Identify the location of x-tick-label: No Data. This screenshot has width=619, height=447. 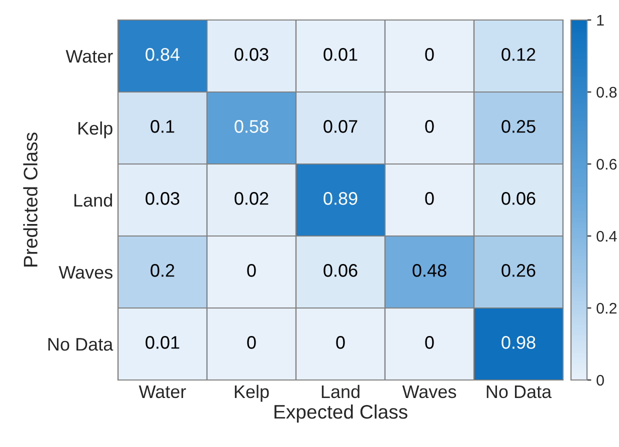
(519, 392).